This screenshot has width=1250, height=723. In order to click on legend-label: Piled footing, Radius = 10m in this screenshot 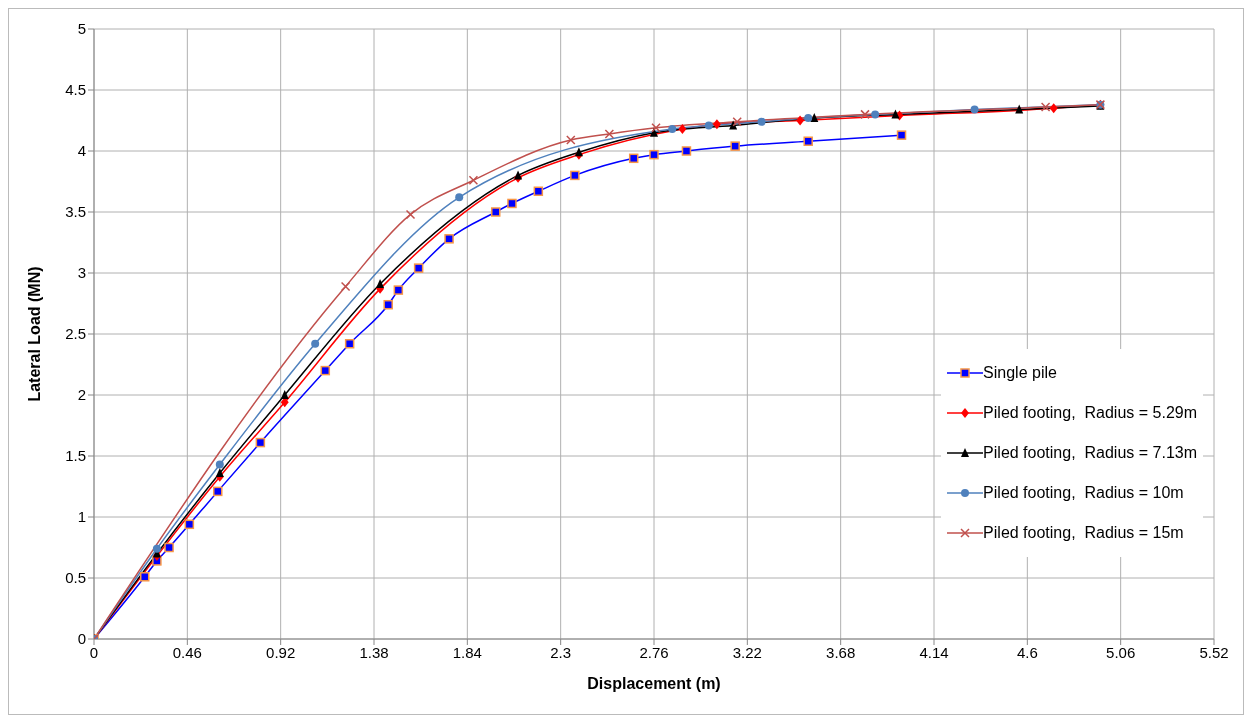, I will do `click(1083, 493)`.